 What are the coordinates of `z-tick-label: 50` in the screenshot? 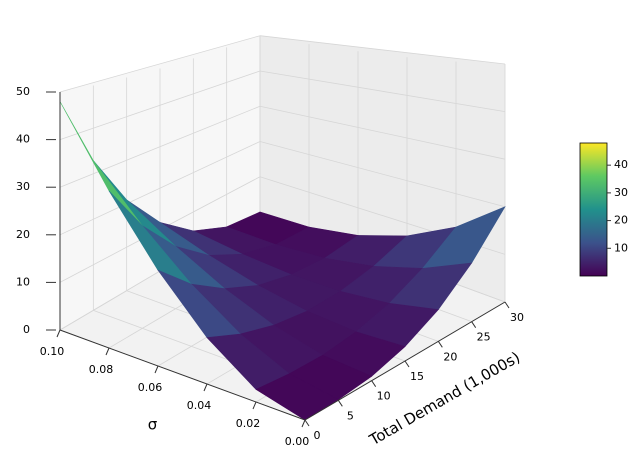 It's located at (23, 91).